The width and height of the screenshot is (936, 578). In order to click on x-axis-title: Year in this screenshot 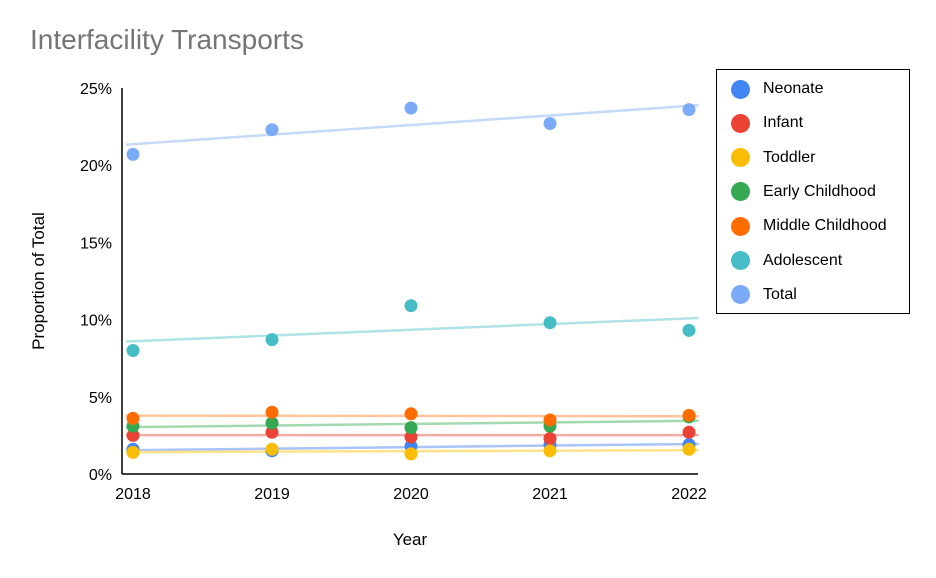, I will do `click(410, 539)`.